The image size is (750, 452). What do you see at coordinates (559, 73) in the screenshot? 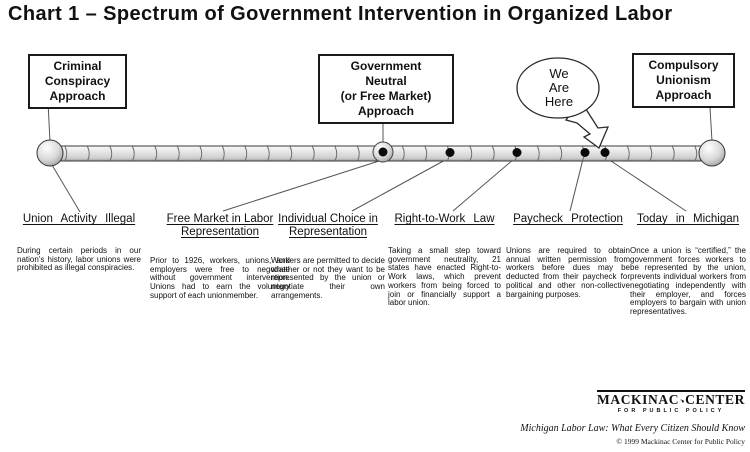
I see `we-are-here-line: We` at bounding box center [559, 73].